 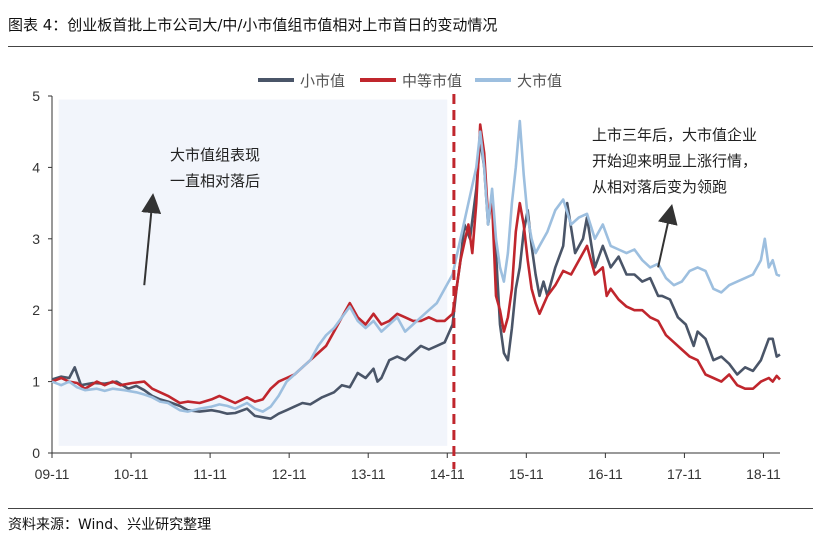 What do you see at coordinates (763, 474) in the screenshot?
I see `x-tick-label: 18-11` at bounding box center [763, 474].